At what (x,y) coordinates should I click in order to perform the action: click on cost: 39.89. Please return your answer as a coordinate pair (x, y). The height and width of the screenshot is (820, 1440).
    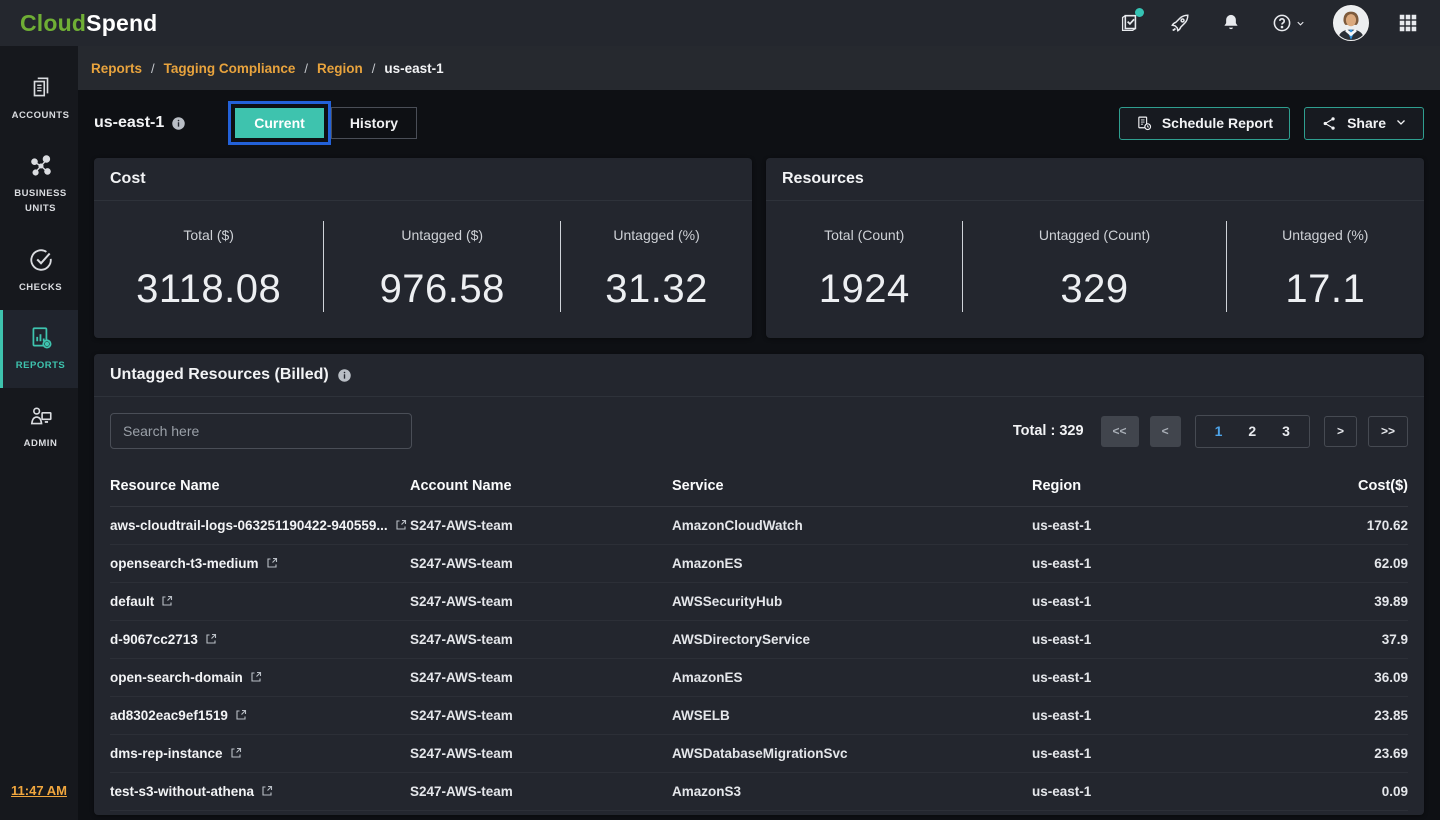
    Looking at the image, I should click on (1345, 601).